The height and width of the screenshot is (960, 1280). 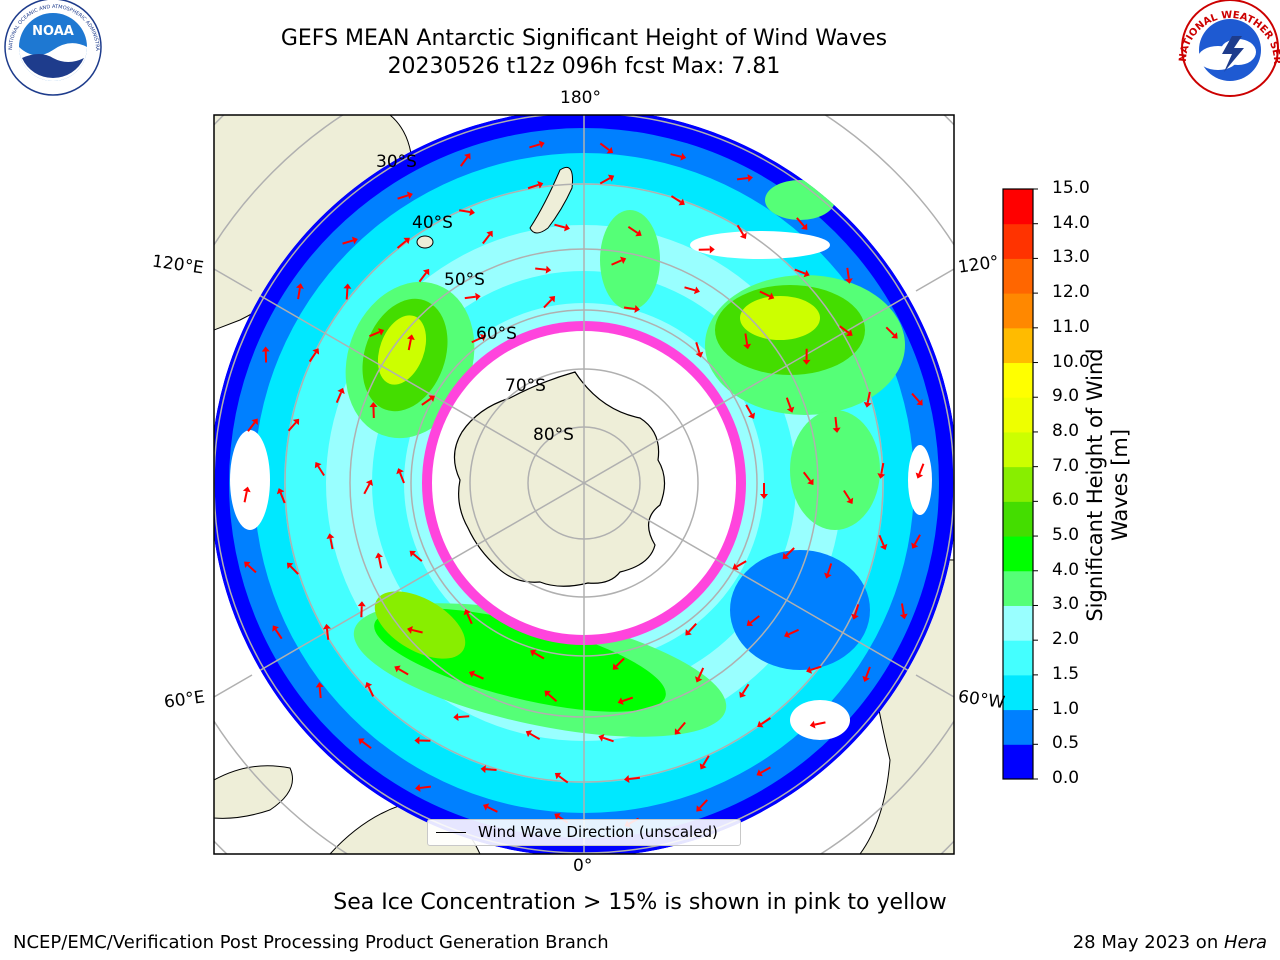 I want to click on footer-host: Hera, so click(x=1245, y=942).